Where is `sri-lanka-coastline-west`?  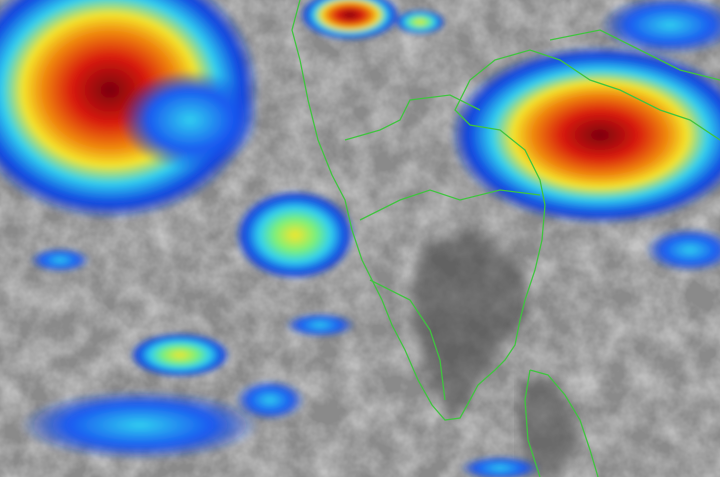 sri-lanka-coastline-west is located at coordinates (532, 423).